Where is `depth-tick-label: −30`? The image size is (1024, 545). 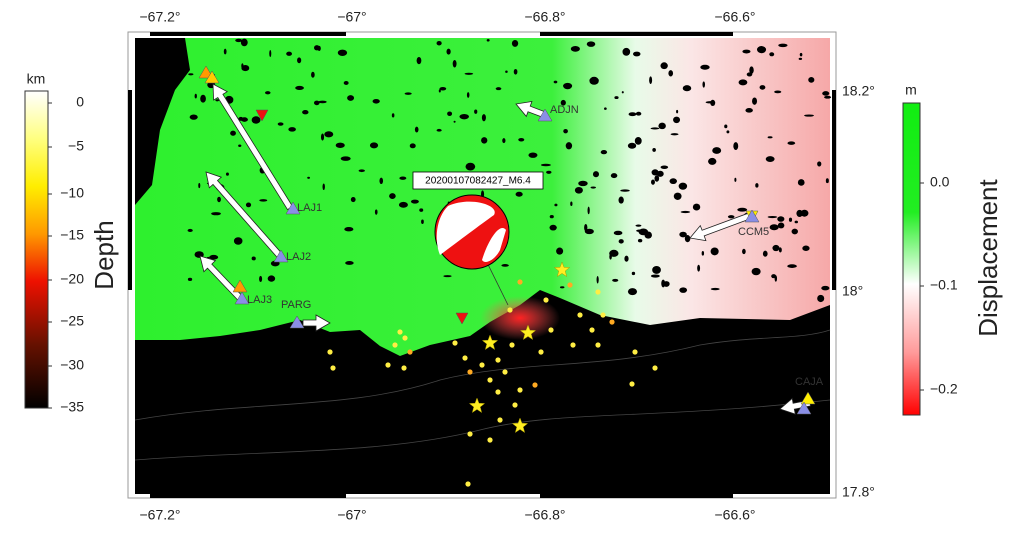 depth-tick-label: −30 is located at coordinates (72, 365).